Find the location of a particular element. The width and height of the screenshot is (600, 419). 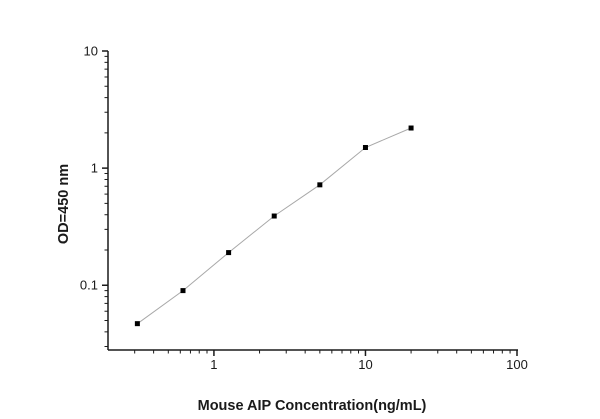

x-tick-label: 100 is located at coordinates (517, 364).